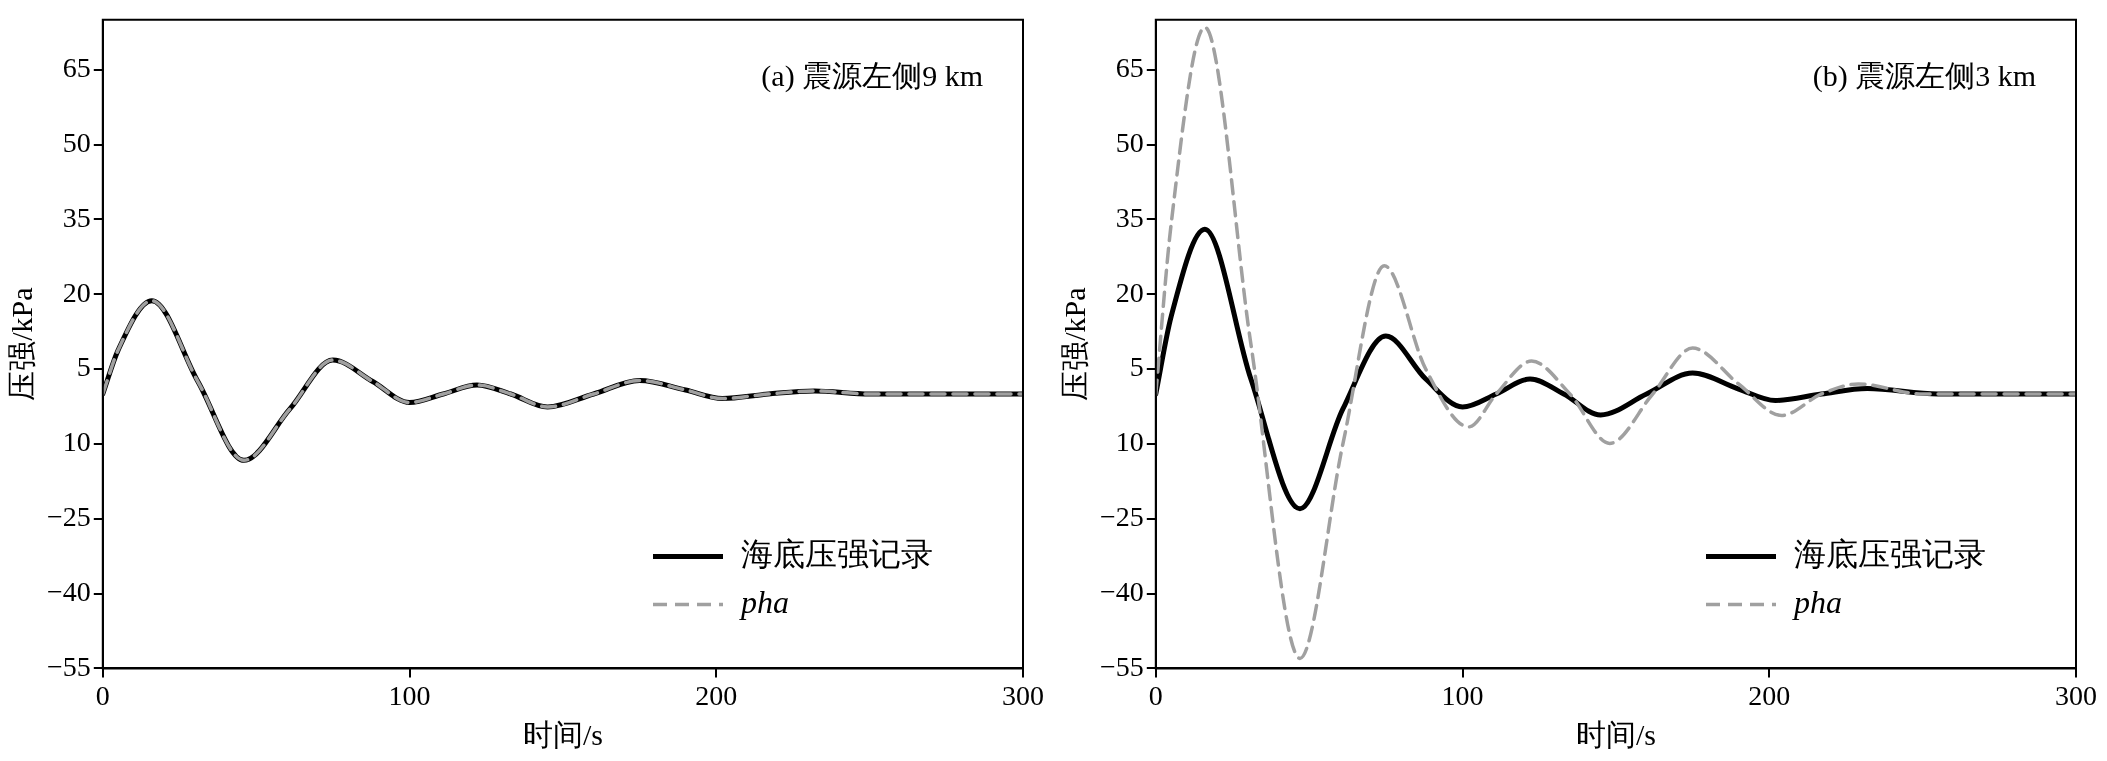  Describe the element at coordinates (872, 75) in the screenshot. I see `text: (a) 震源左侧9 km` at that location.